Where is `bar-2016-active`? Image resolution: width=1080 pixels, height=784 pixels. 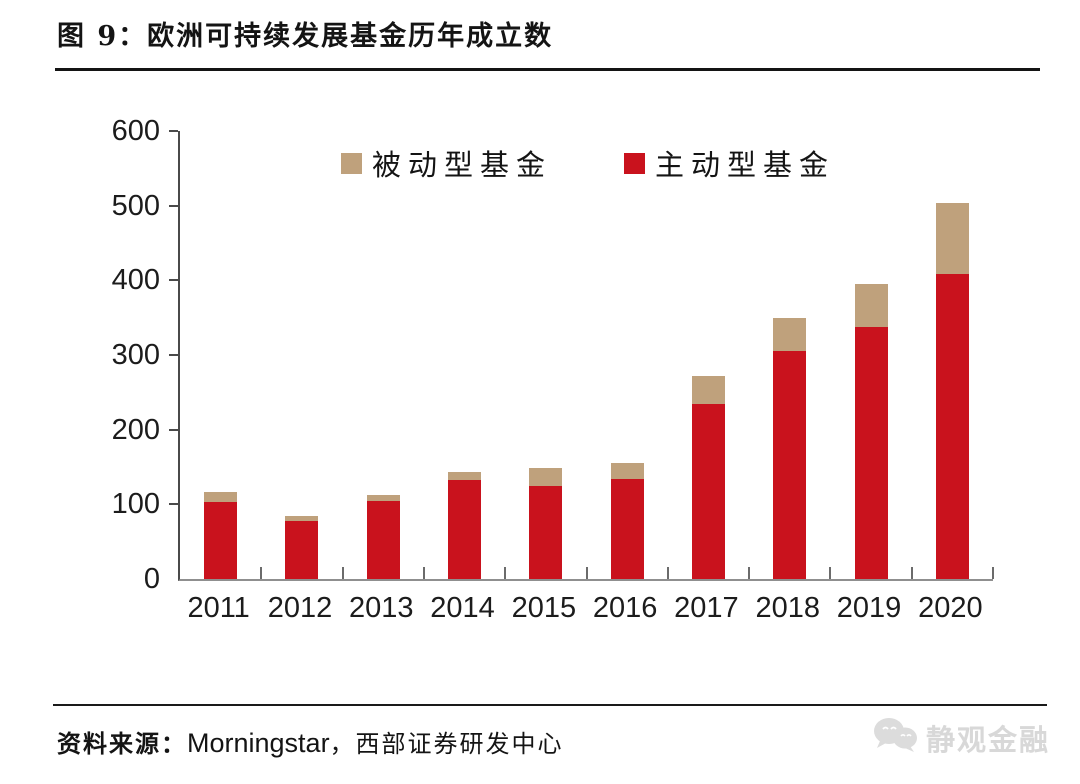
bar-2016-active is located at coordinates (627, 528).